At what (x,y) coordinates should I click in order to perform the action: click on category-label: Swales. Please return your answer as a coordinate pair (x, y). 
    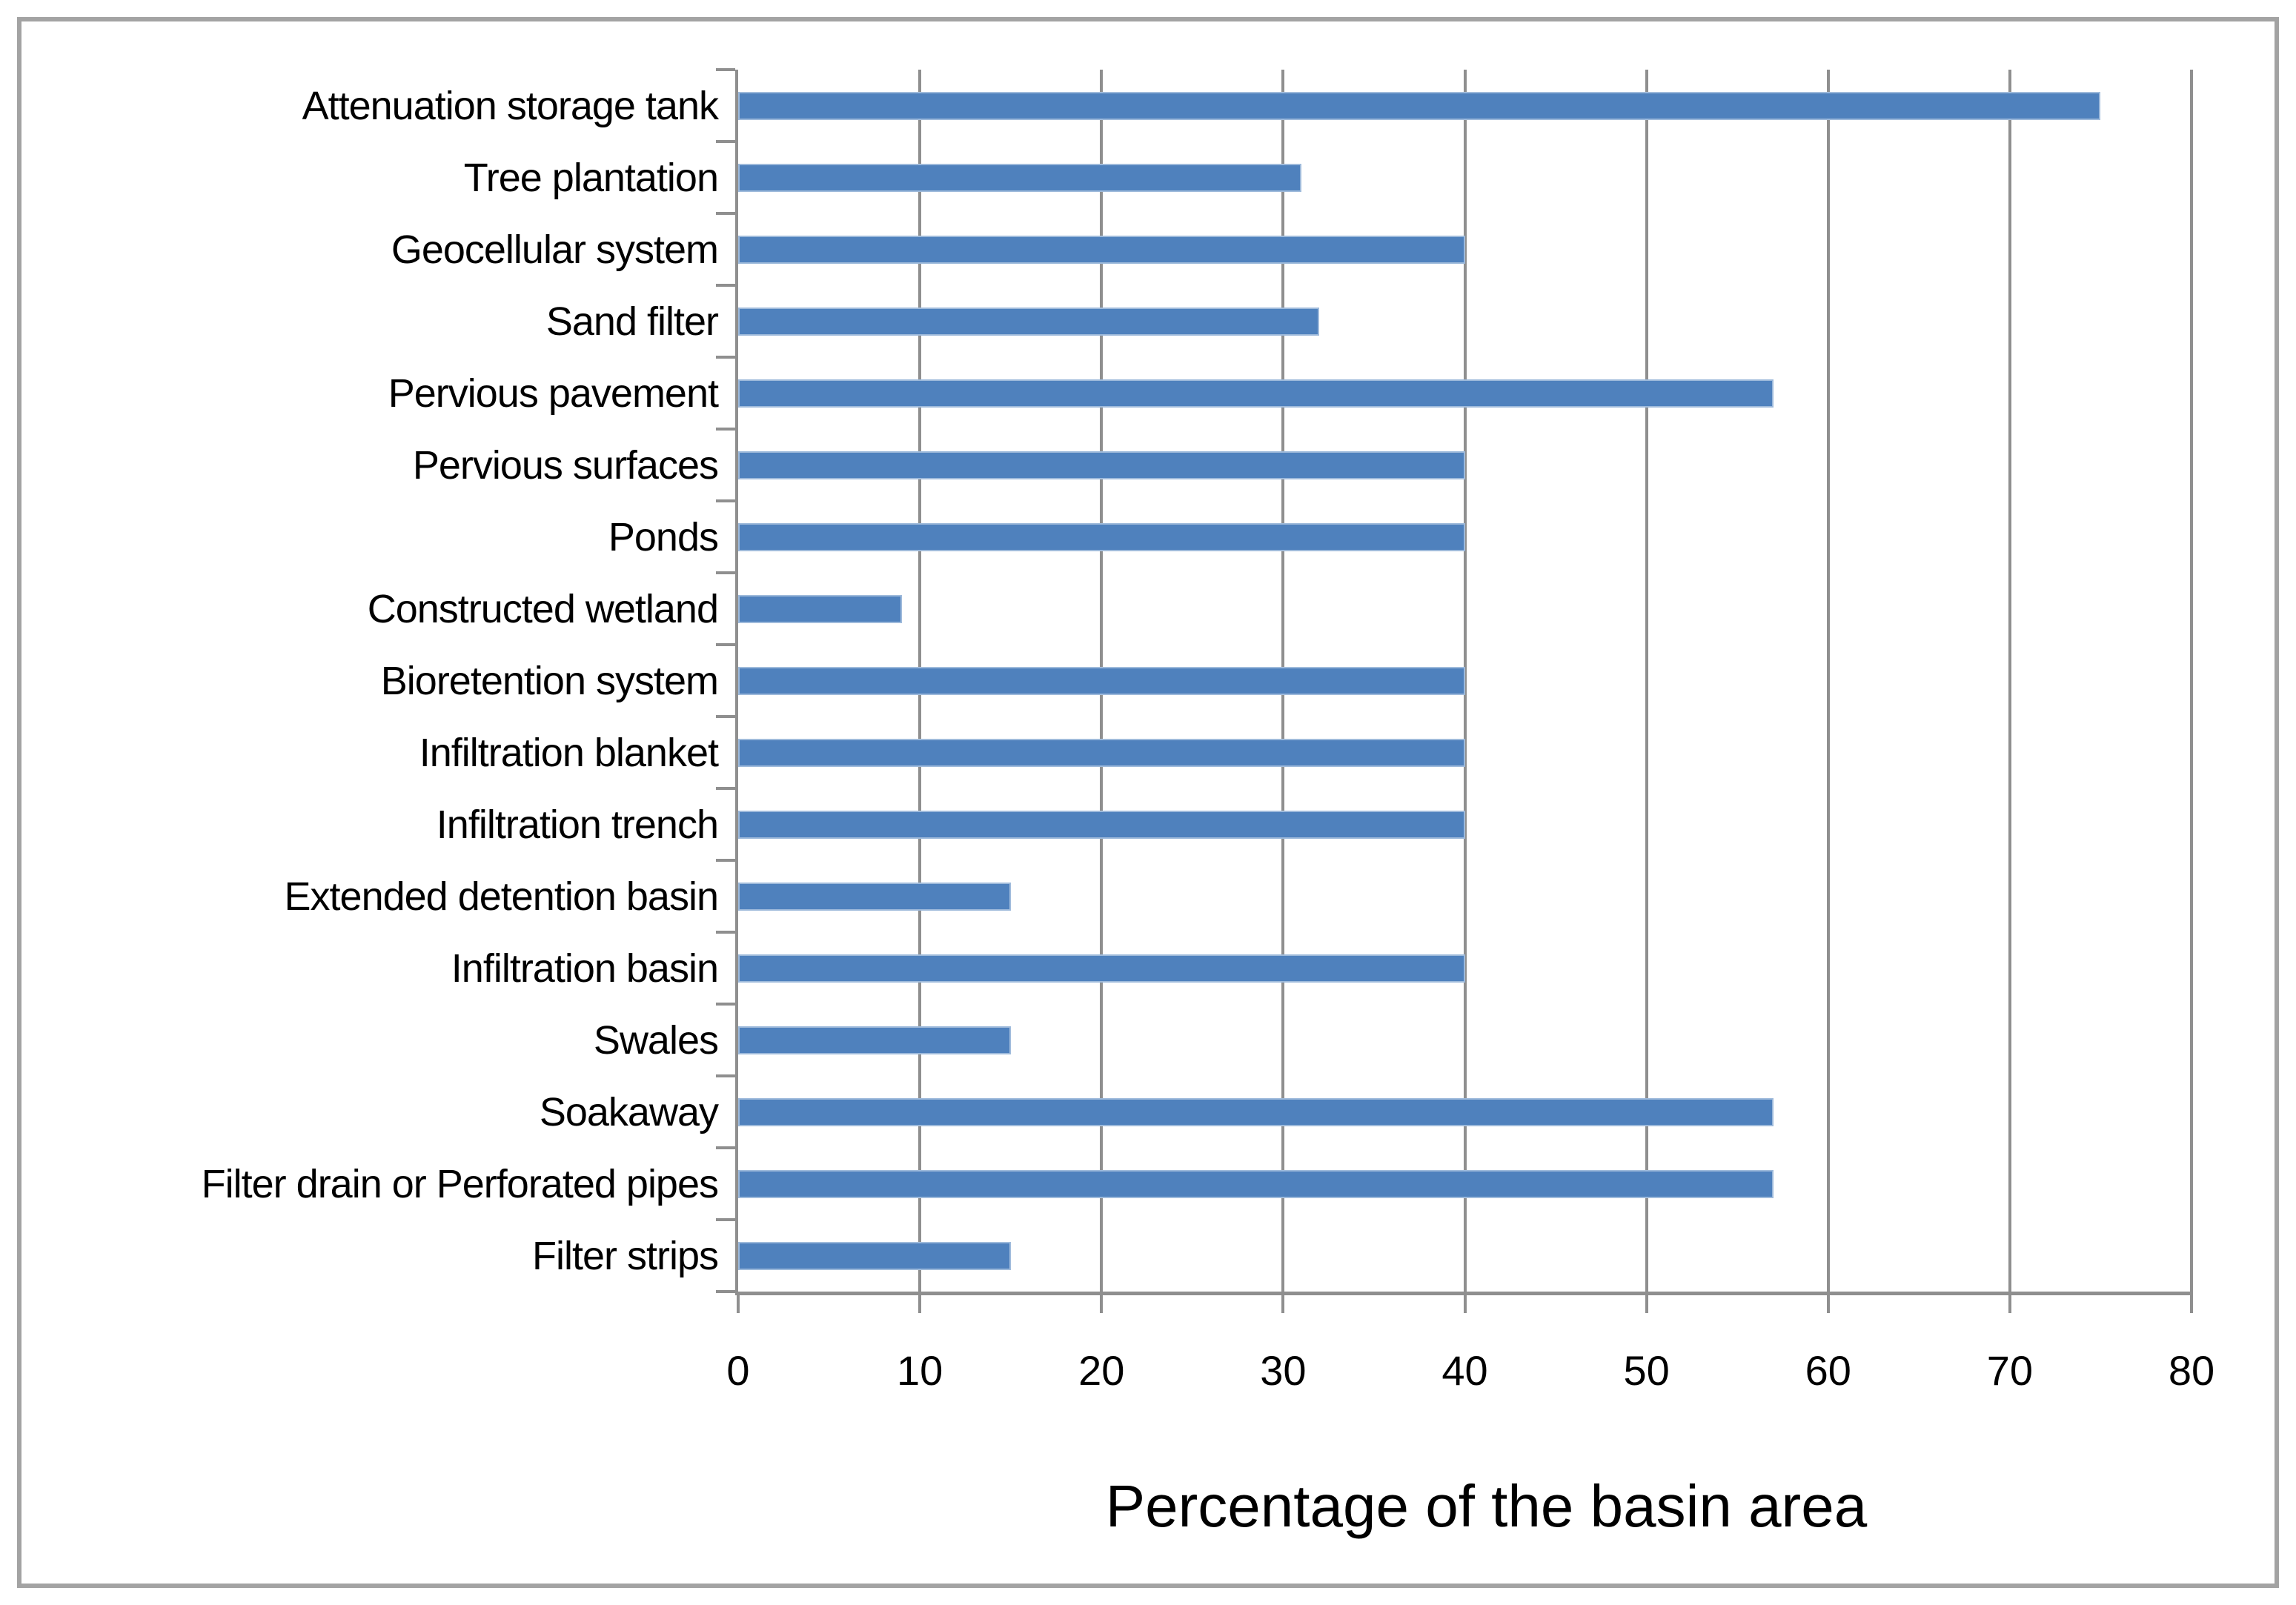
    Looking at the image, I should click on (656, 1040).